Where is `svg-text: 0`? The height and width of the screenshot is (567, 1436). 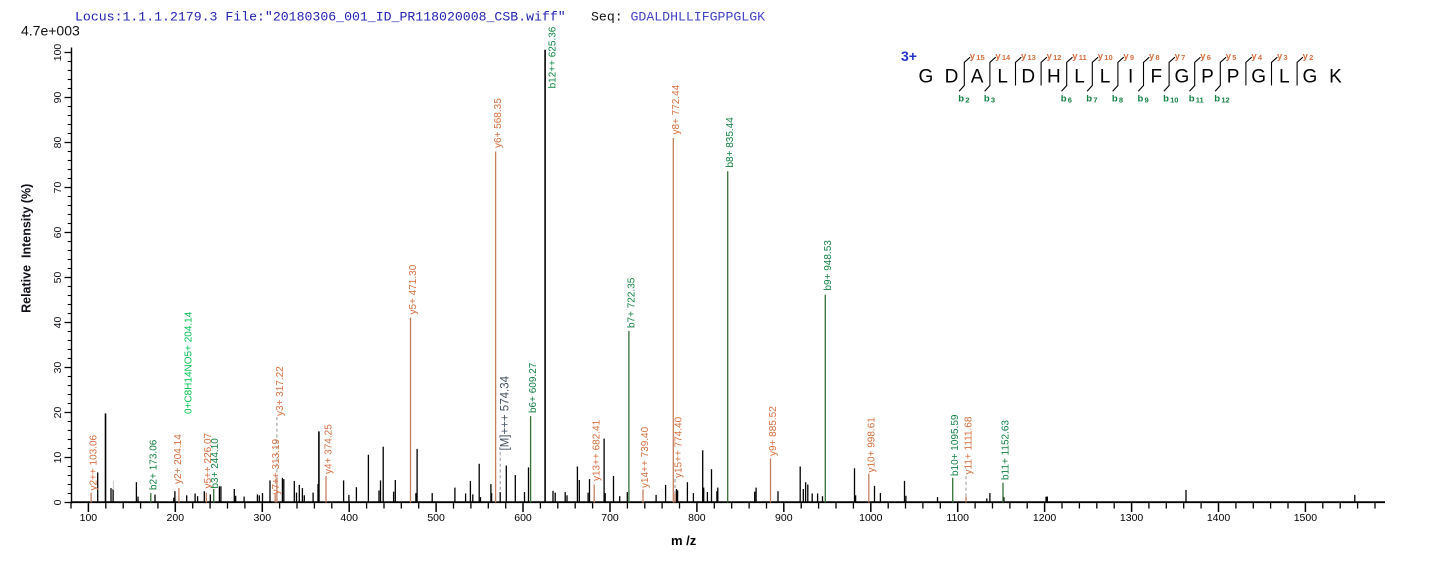
svg-text: 0 is located at coordinates (58, 502).